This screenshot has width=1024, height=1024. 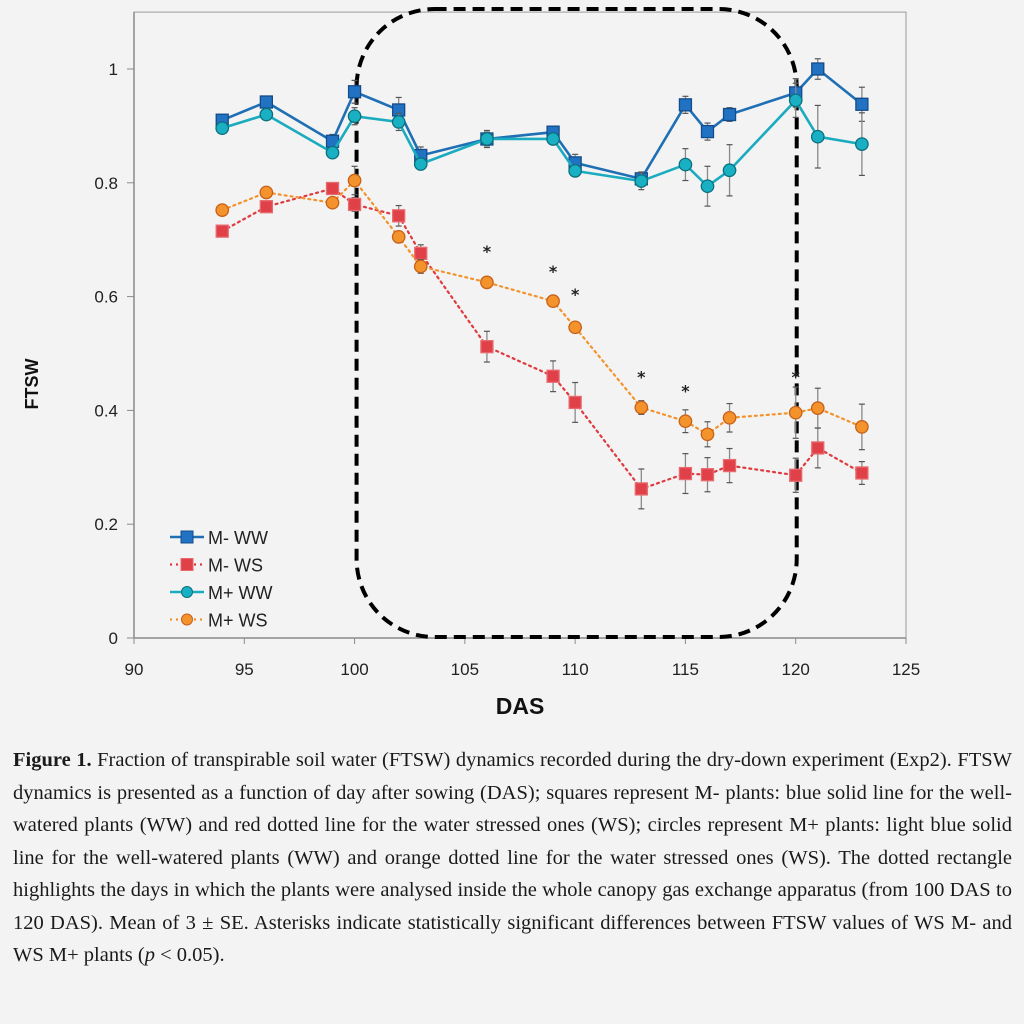 I want to click on legend-item: M+ WS, so click(x=219, y=621).